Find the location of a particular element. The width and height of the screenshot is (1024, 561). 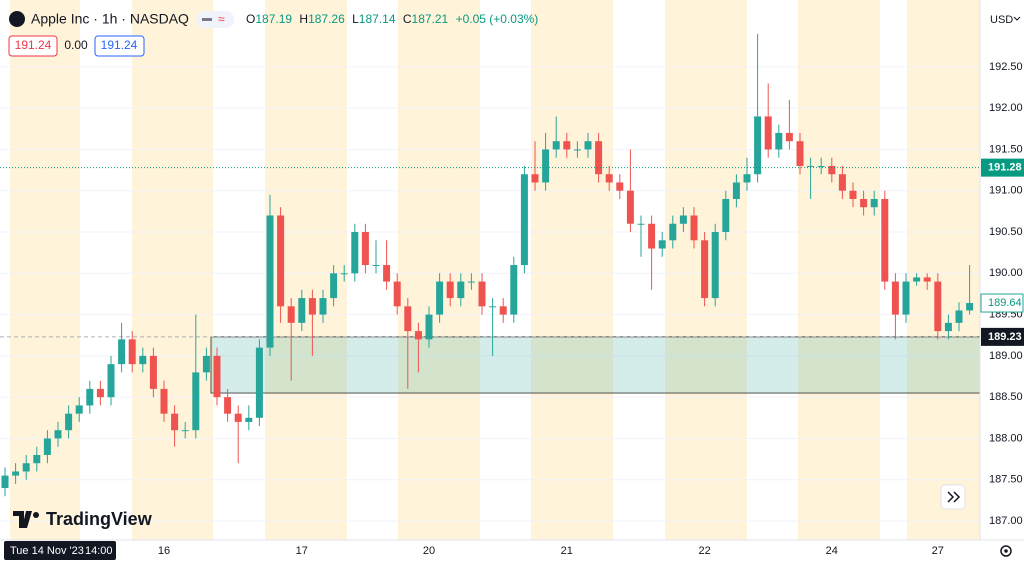

last-price-label: 189.64 is located at coordinates (1005, 303).